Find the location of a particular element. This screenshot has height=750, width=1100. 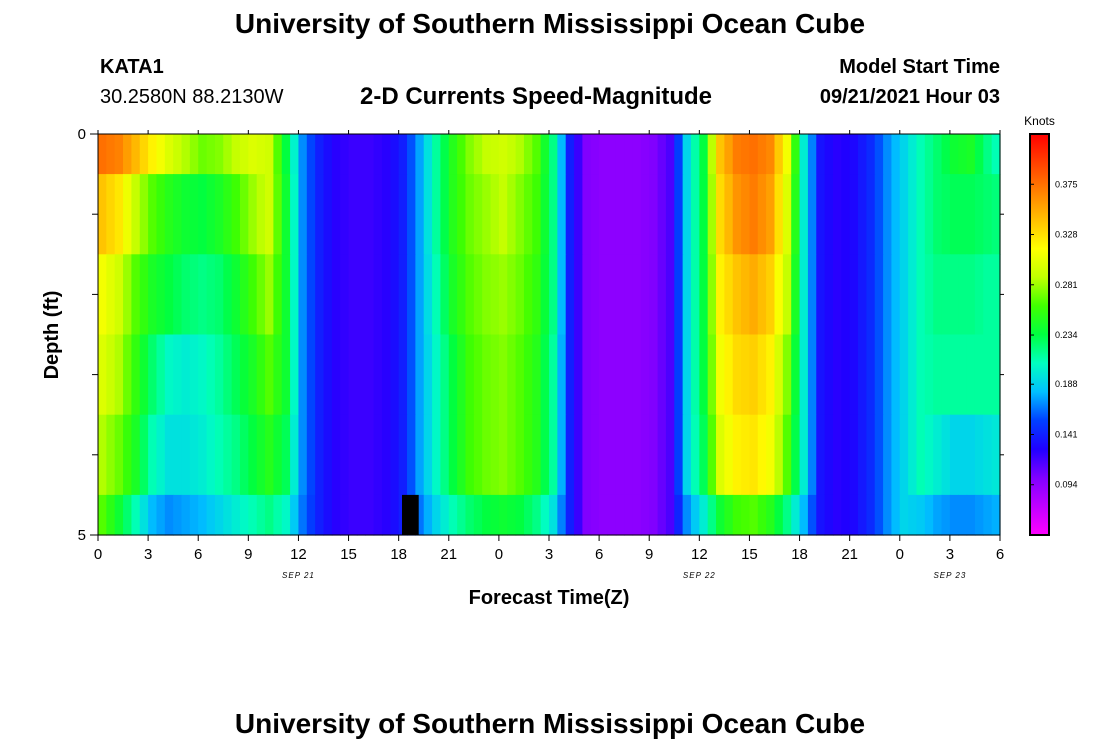

x-tick-label: 12 is located at coordinates (699, 554).